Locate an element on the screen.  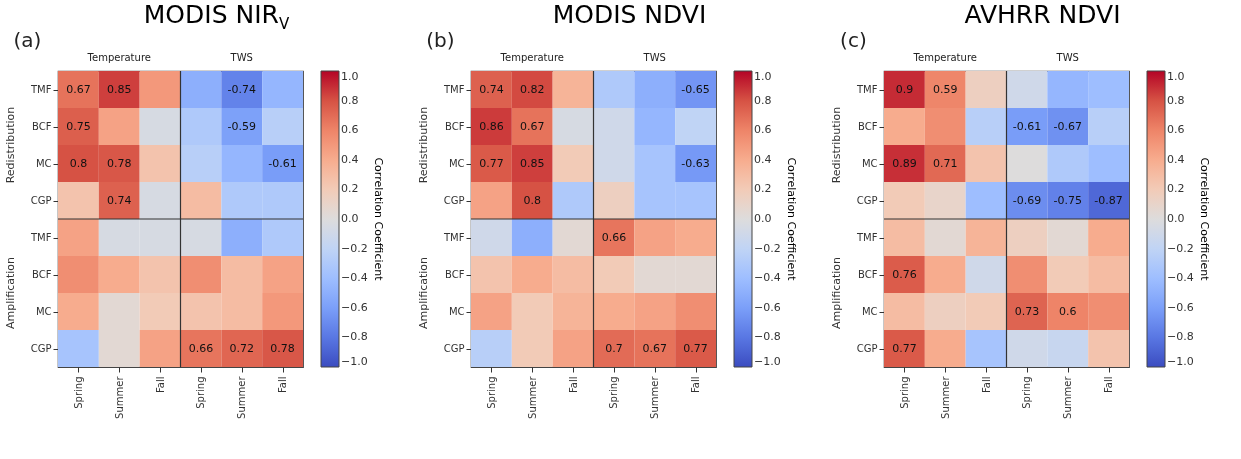
color-bar-title: Correlation Coefficient is located at coordinates (1204, 219).